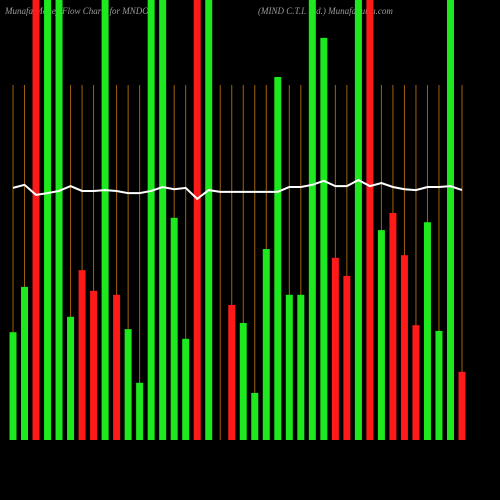 This screenshot has height=500, width=500. I want to click on chart-subtitle: (MIND C.T.I. Ltd.) MunafaSutra.com, so click(325, 11).